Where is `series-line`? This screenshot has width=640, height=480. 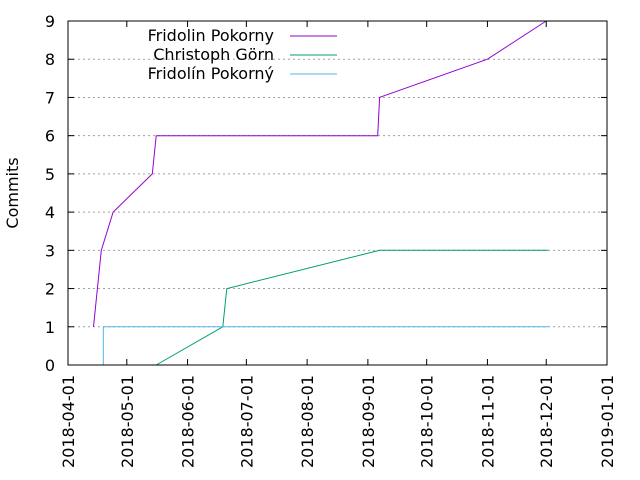
series-line is located at coordinates (325, 345).